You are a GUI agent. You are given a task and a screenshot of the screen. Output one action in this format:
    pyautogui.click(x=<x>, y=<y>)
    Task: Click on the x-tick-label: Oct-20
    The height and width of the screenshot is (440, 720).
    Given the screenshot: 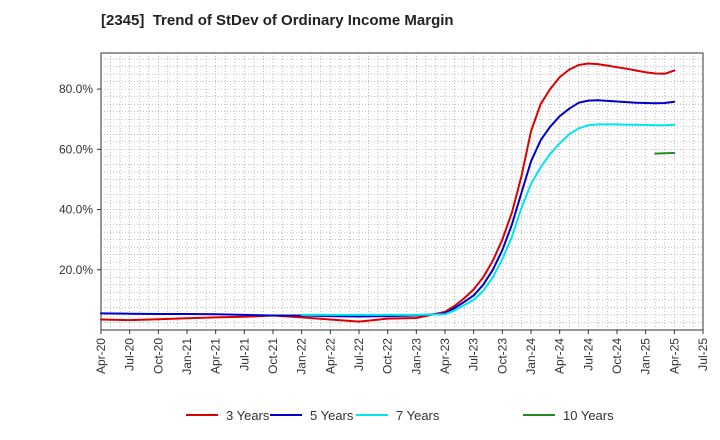 What is the action you would take?
    pyautogui.click(x=158, y=356)
    